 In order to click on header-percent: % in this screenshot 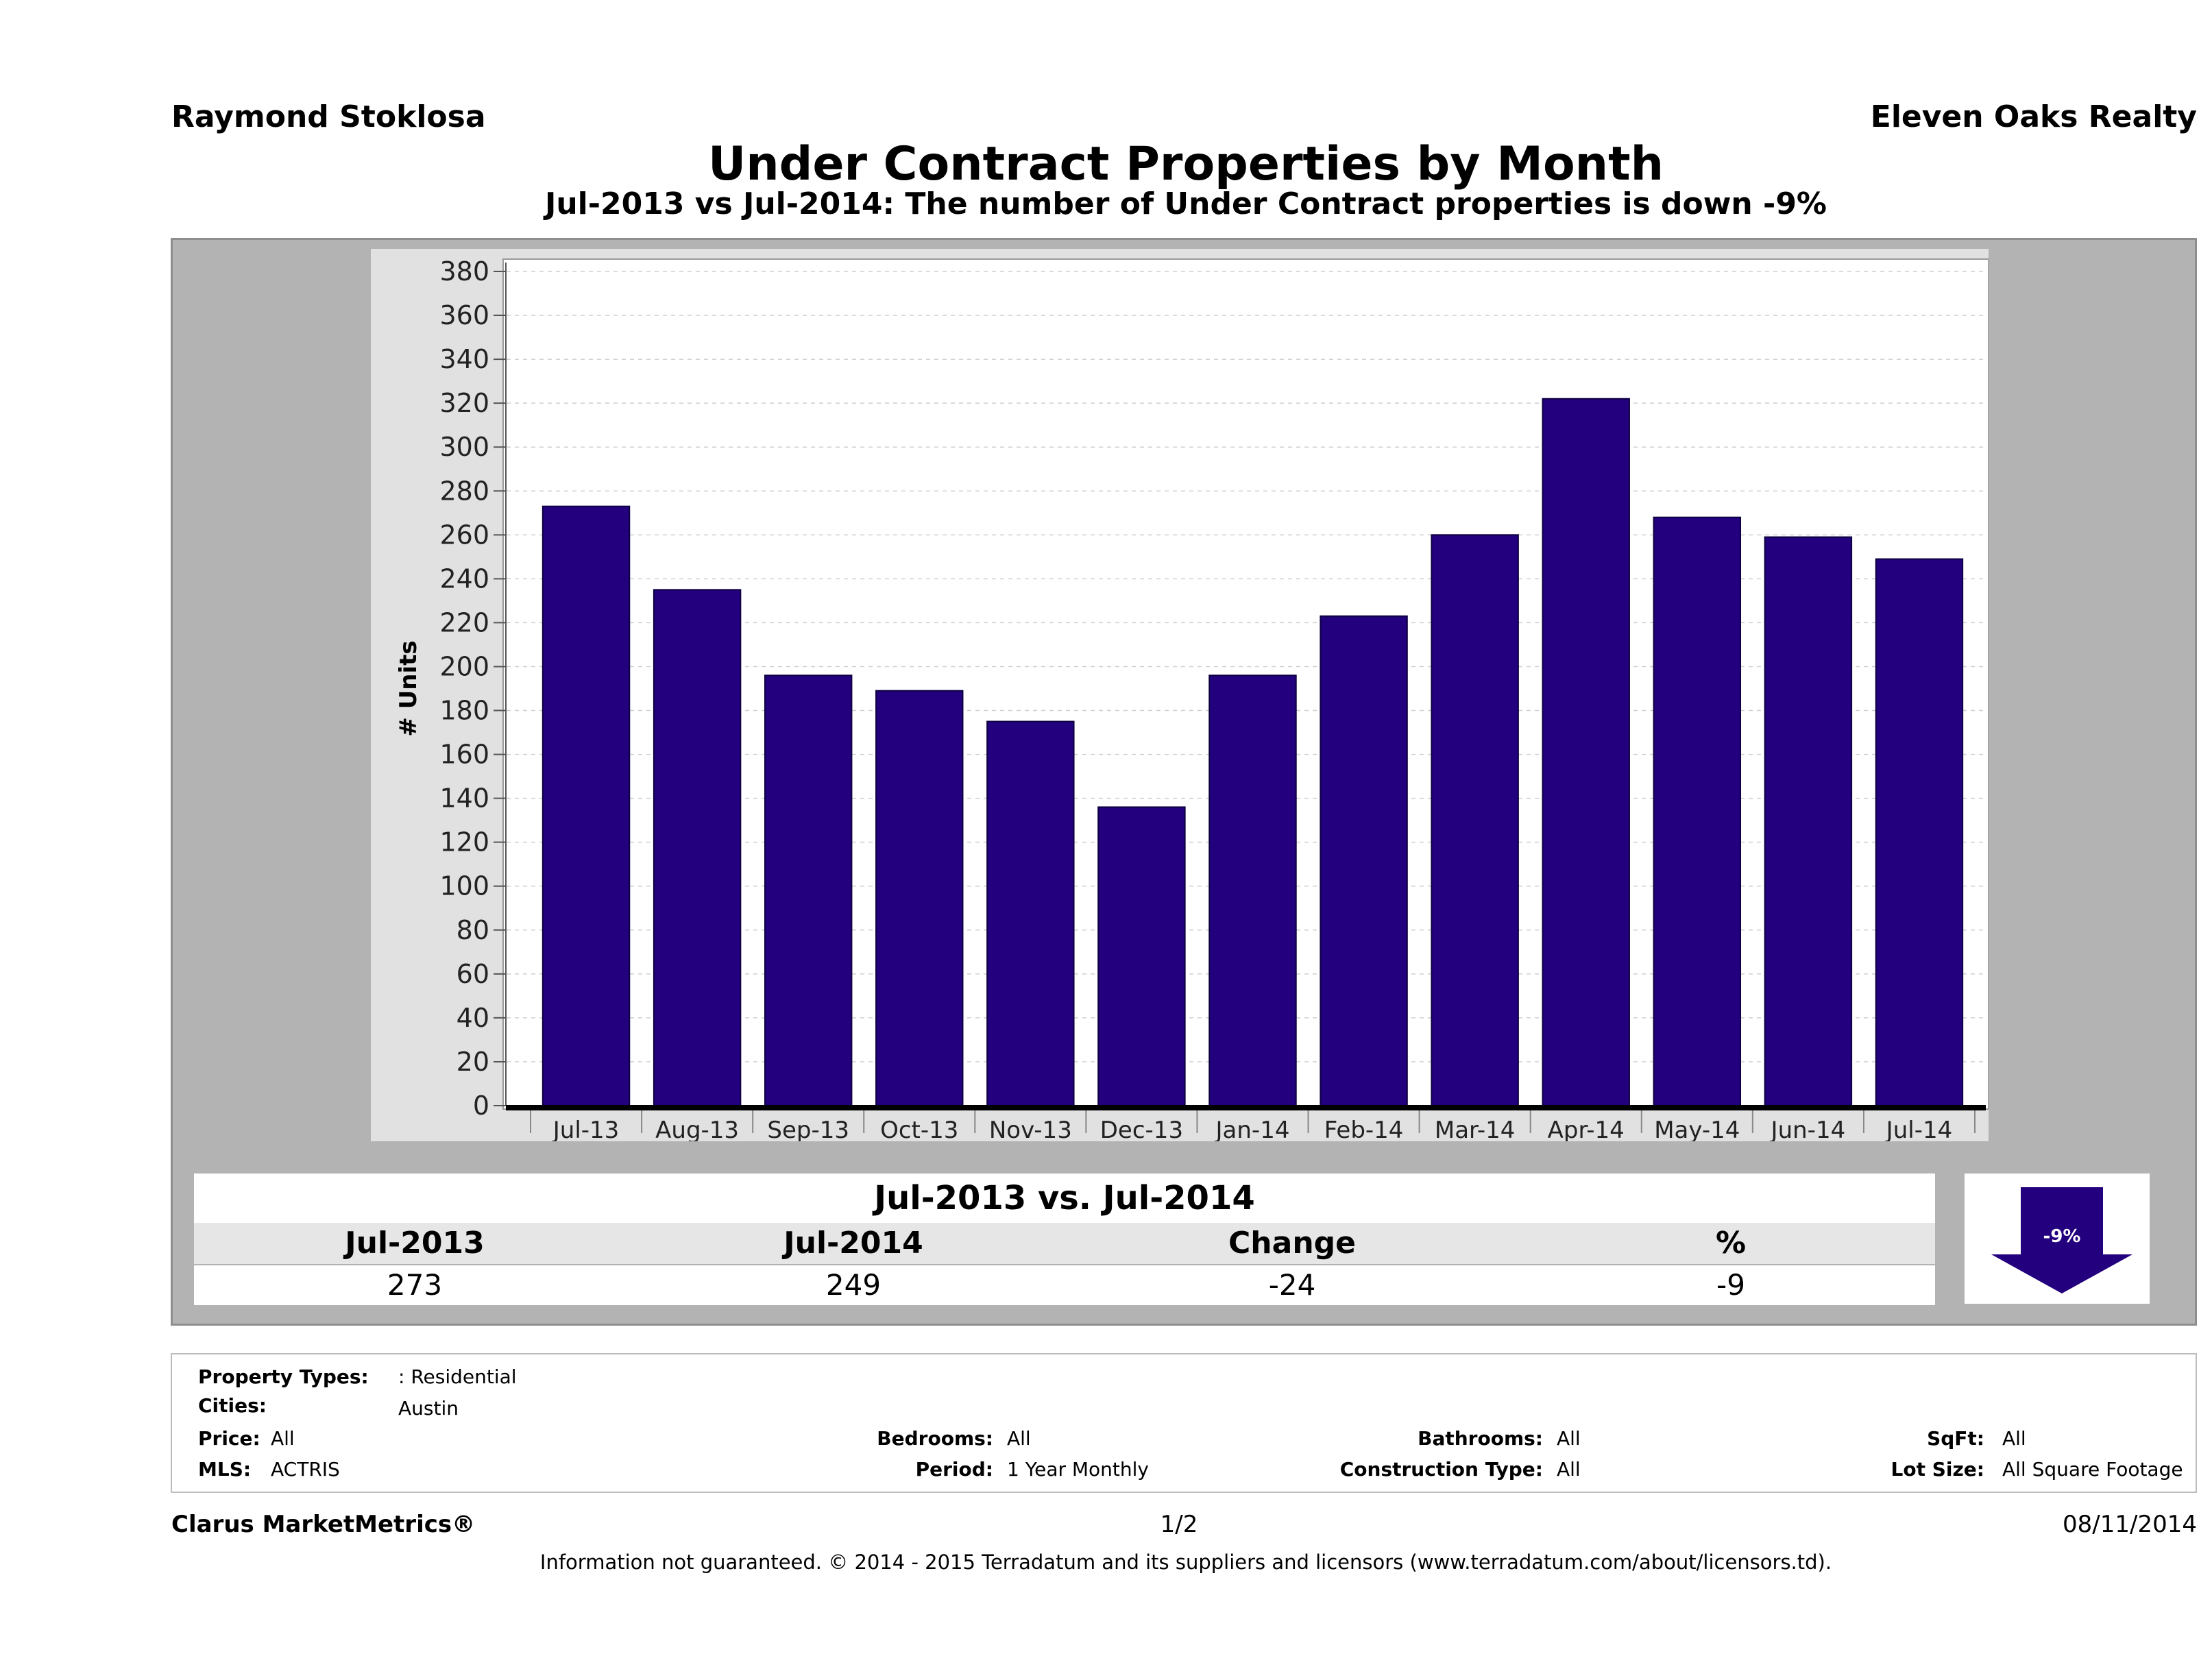, I will do `click(1731, 1243)`.